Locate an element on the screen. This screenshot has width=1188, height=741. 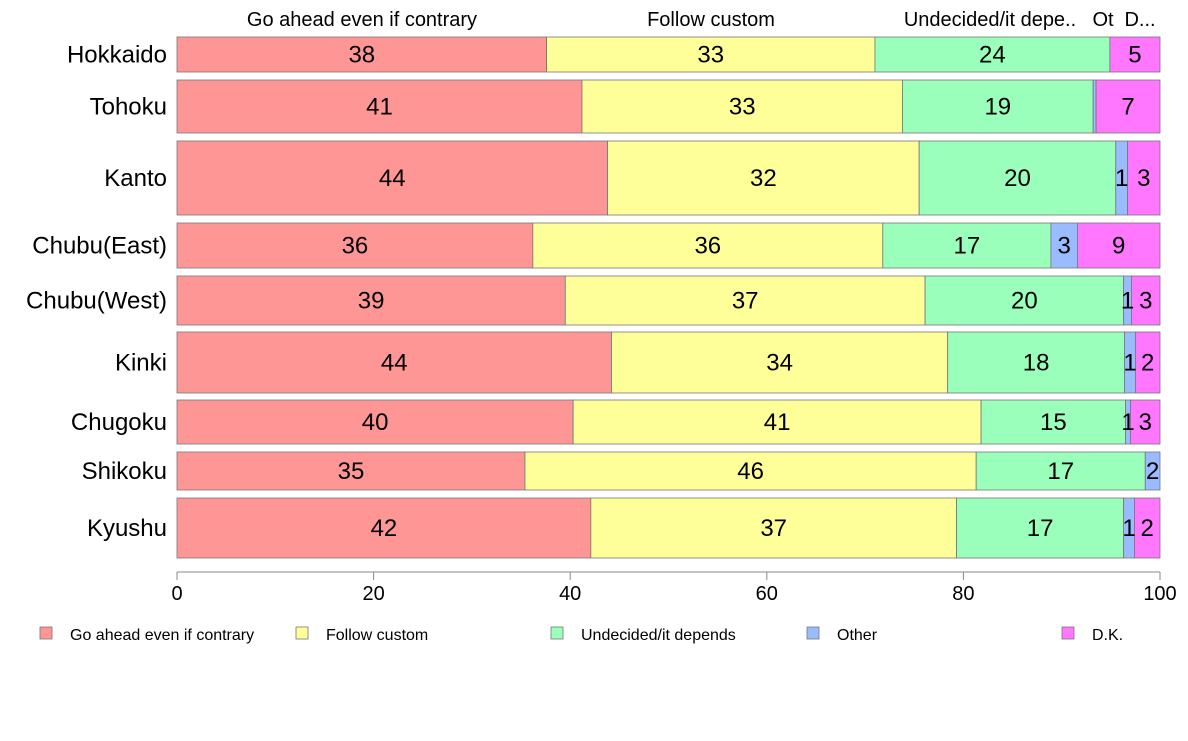
top-series-label: Ot is located at coordinates (1103, 20).